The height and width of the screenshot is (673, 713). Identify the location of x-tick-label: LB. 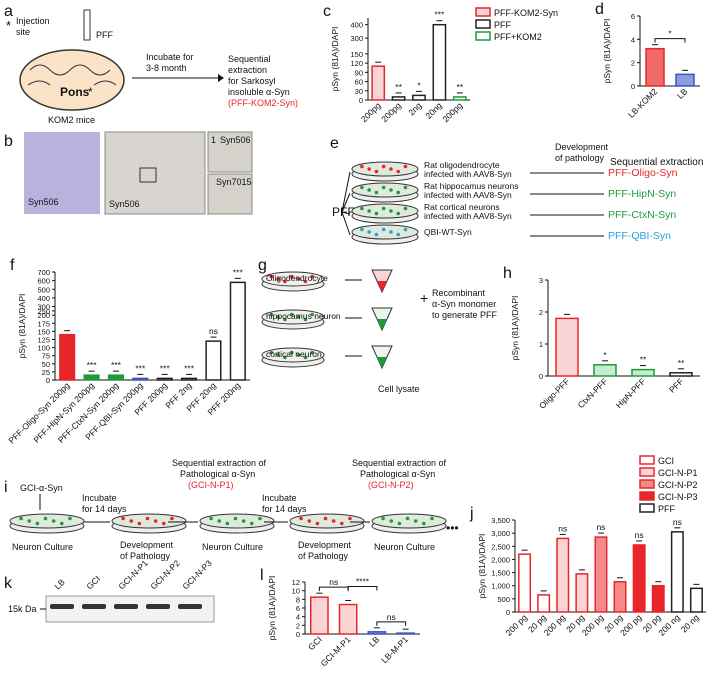
(682, 93).